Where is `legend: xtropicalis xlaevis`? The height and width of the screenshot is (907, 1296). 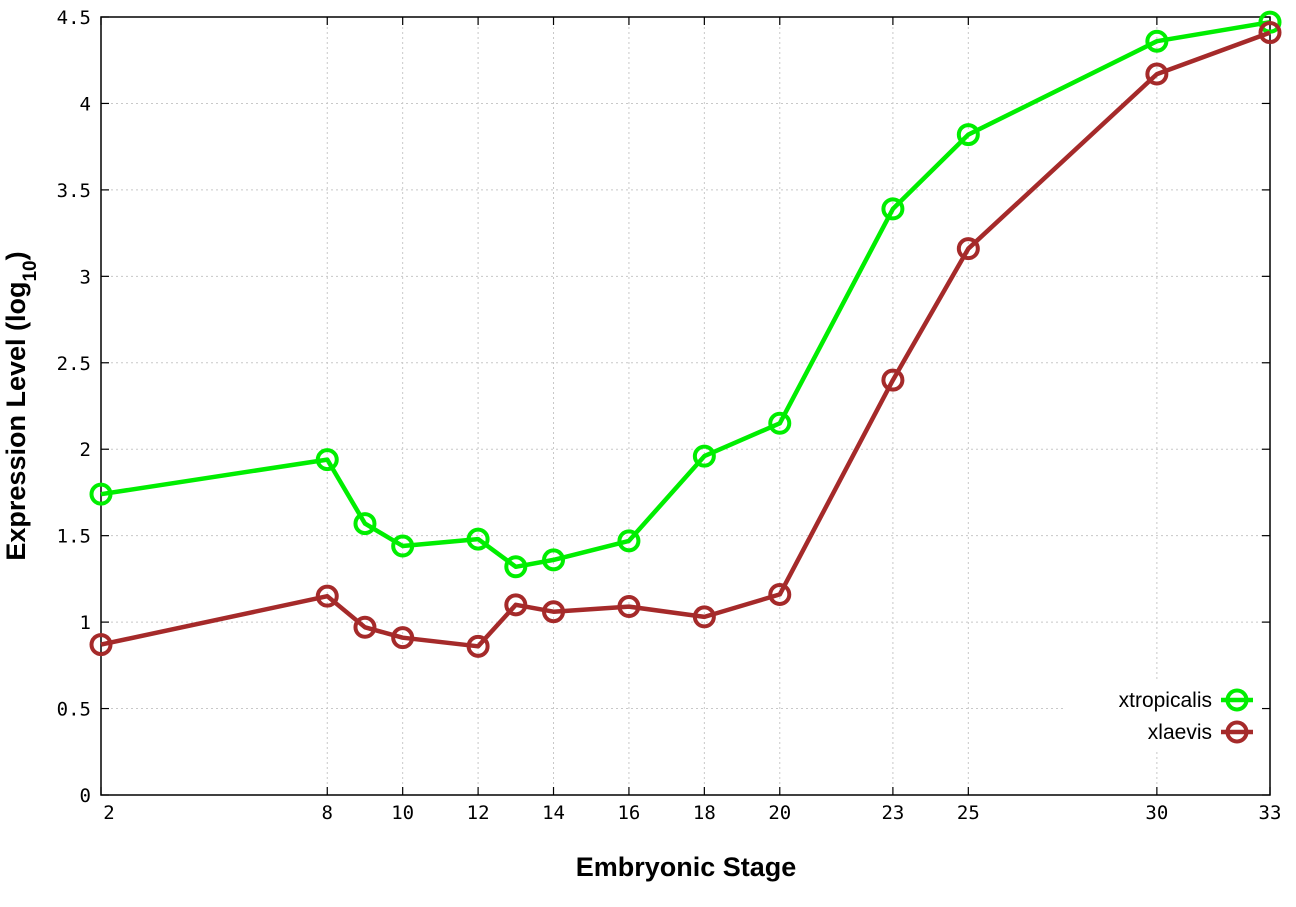
legend: xtropicalis xlaevis is located at coordinates (1164, 716).